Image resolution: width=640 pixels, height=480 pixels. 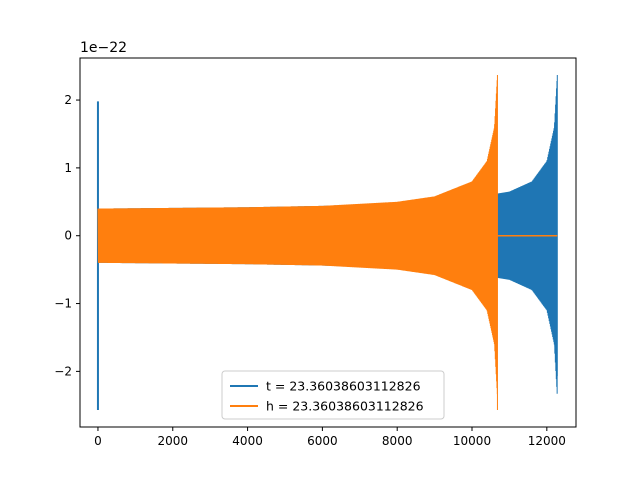 What do you see at coordinates (247, 441) in the screenshot?
I see `x-tick-label: 4000` at bounding box center [247, 441].